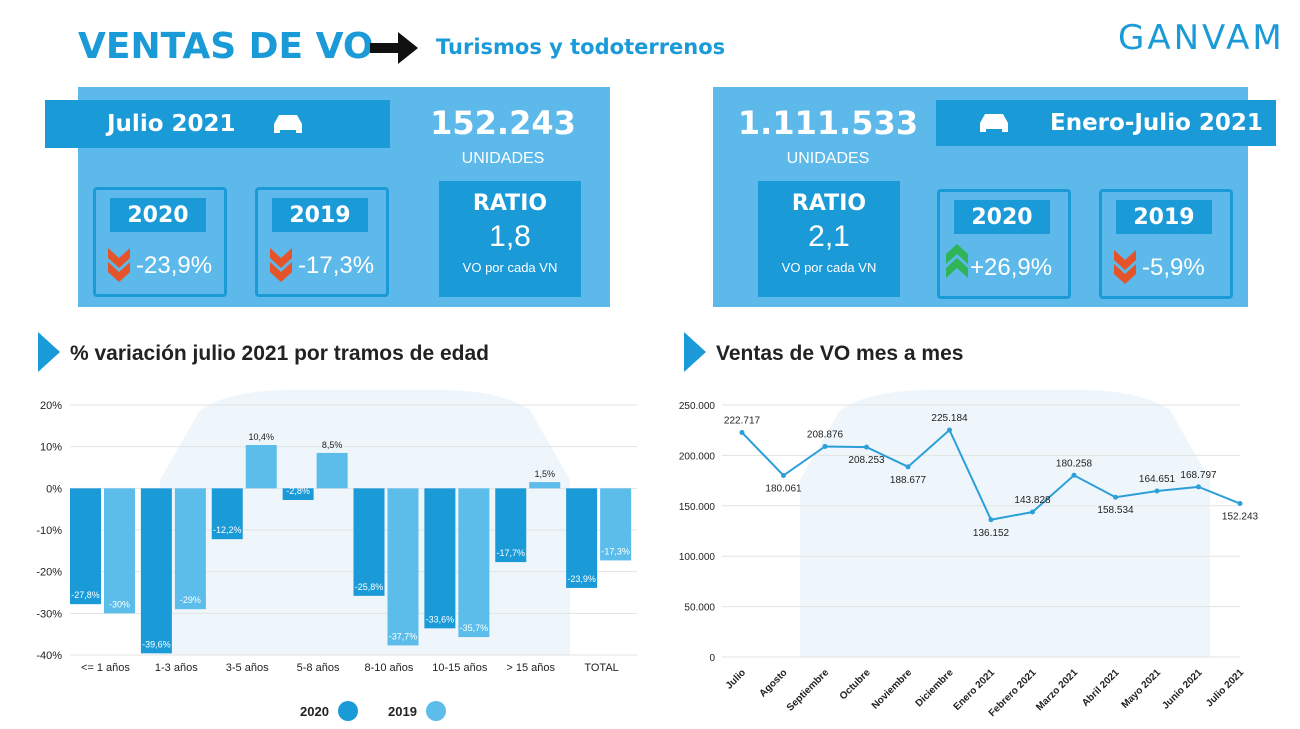  What do you see at coordinates (991, 533) in the screenshot?
I see `value-label: 136.152` at bounding box center [991, 533].